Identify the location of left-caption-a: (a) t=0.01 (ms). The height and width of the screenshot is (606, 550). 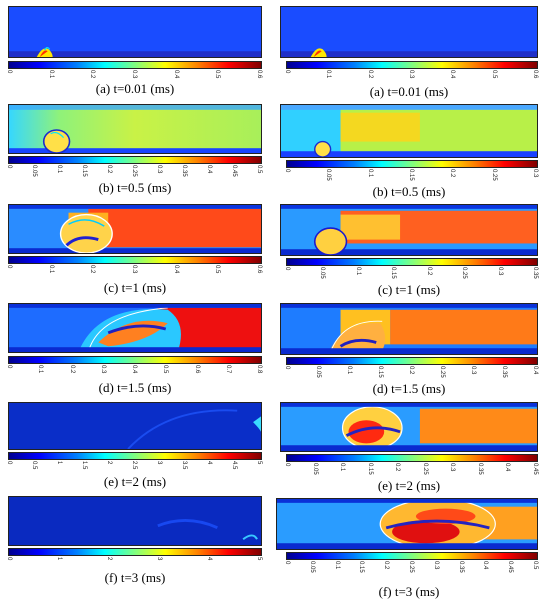
(135, 88).